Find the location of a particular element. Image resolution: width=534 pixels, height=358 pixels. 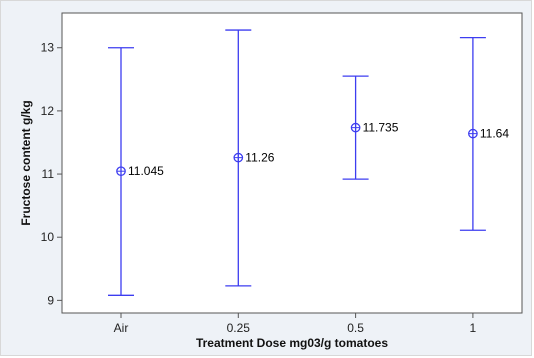

y-tick-label: 10 is located at coordinates (48, 237).